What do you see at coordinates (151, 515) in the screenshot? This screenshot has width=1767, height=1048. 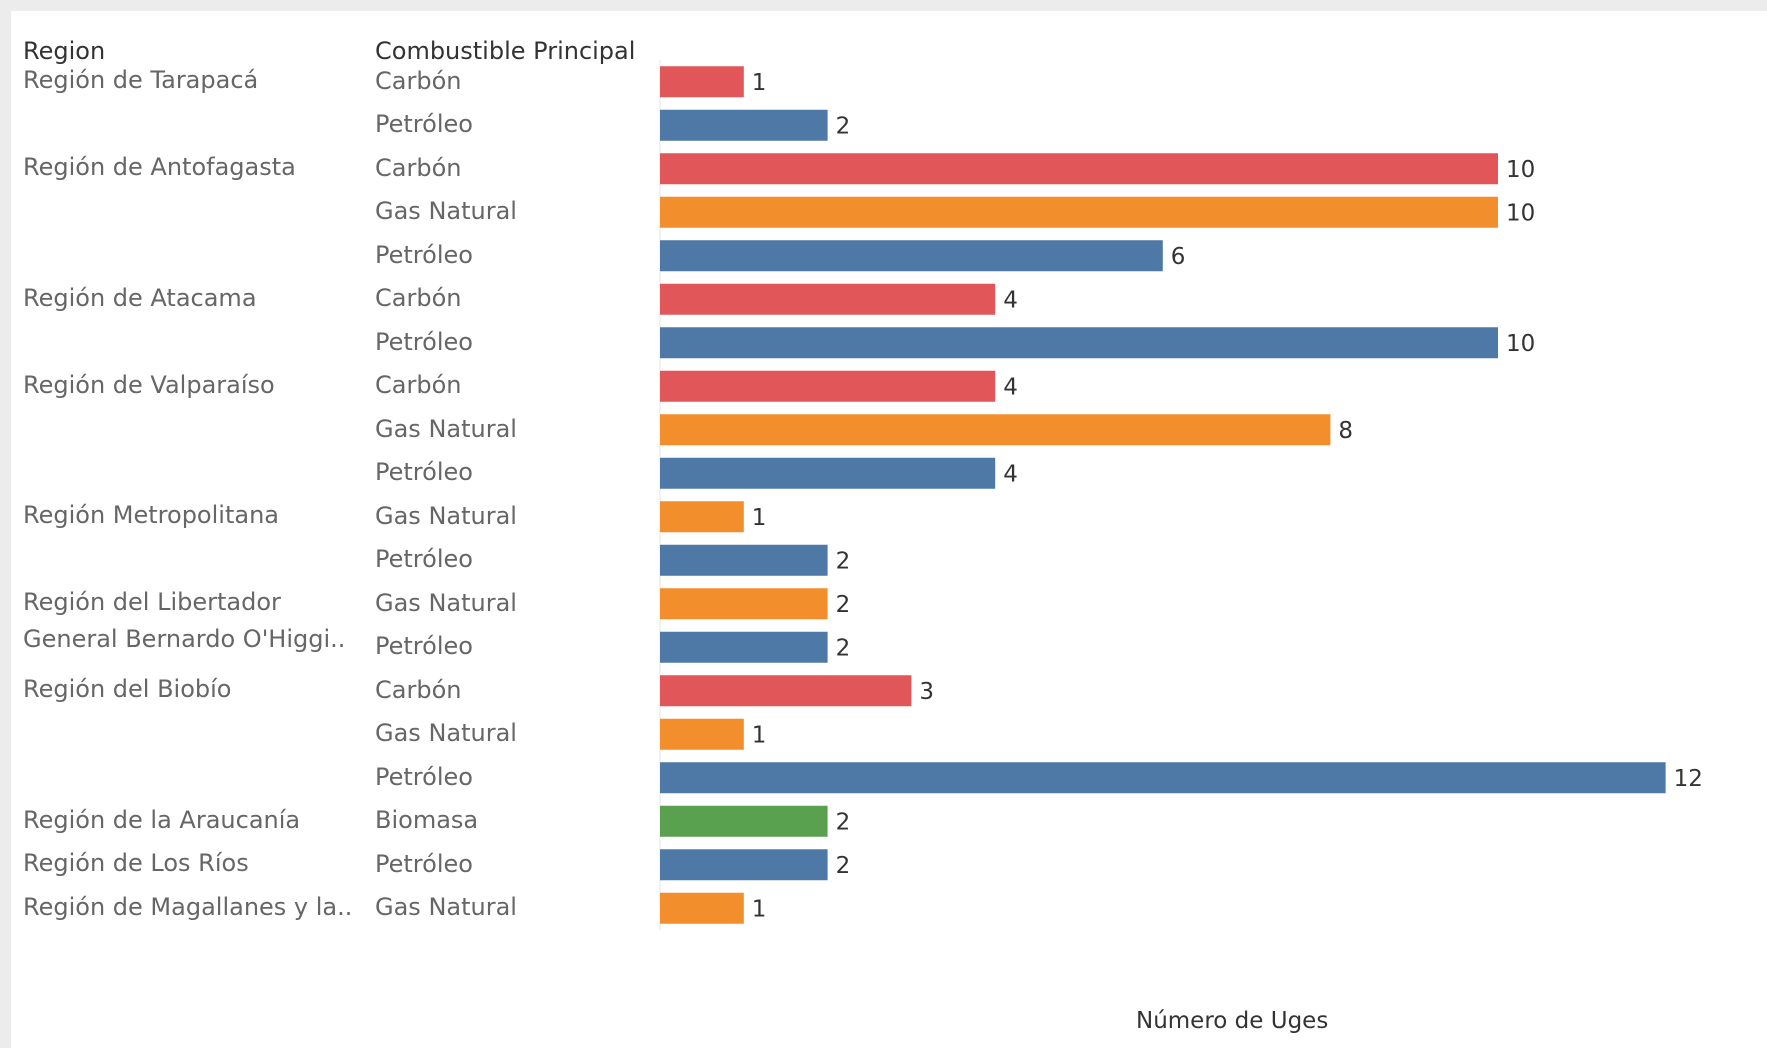 I see `region-label: Región Metropolitana` at bounding box center [151, 515].